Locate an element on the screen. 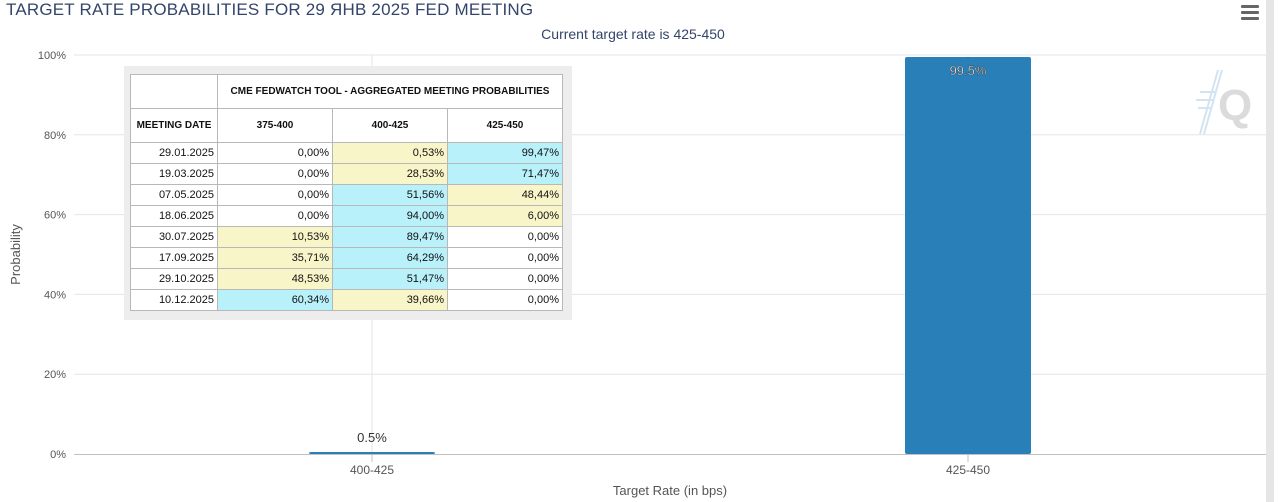 The height and width of the screenshot is (502, 1280). table-row: 07.05.2025 0,00% 51,56% 48,44% is located at coordinates (346, 195).